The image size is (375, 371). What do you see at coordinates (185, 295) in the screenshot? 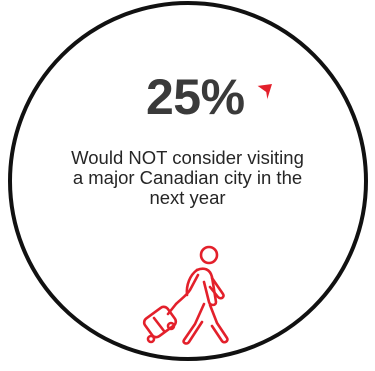
I see `traveler-with-suitcase-icon` at bounding box center [185, 295].